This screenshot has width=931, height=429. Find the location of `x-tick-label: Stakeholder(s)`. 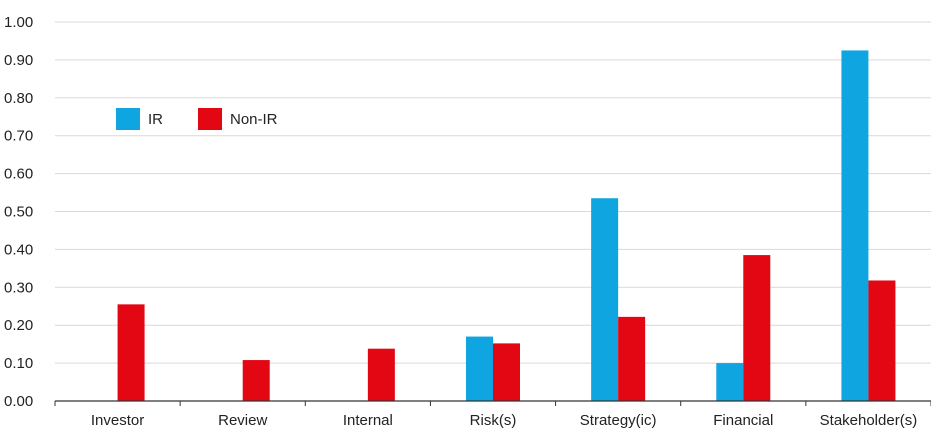

x-tick-label: Stakeholder(s) is located at coordinates (869, 420).